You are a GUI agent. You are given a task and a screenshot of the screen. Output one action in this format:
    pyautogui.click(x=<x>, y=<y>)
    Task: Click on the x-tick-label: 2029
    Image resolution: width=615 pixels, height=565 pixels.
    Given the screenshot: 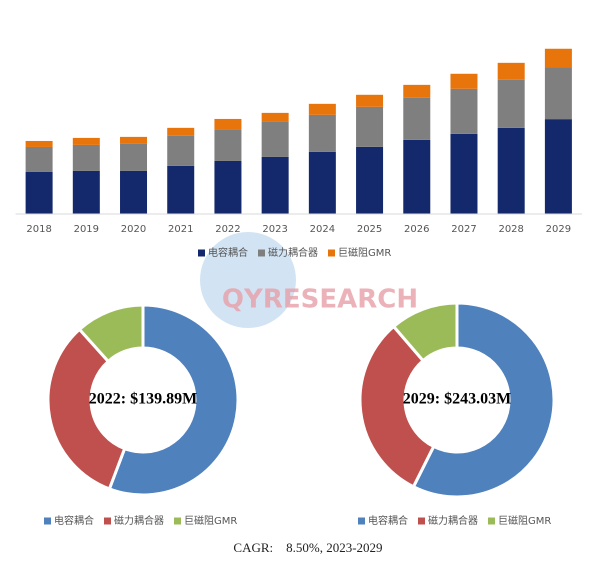 What is the action you would take?
    pyautogui.click(x=558, y=229)
    